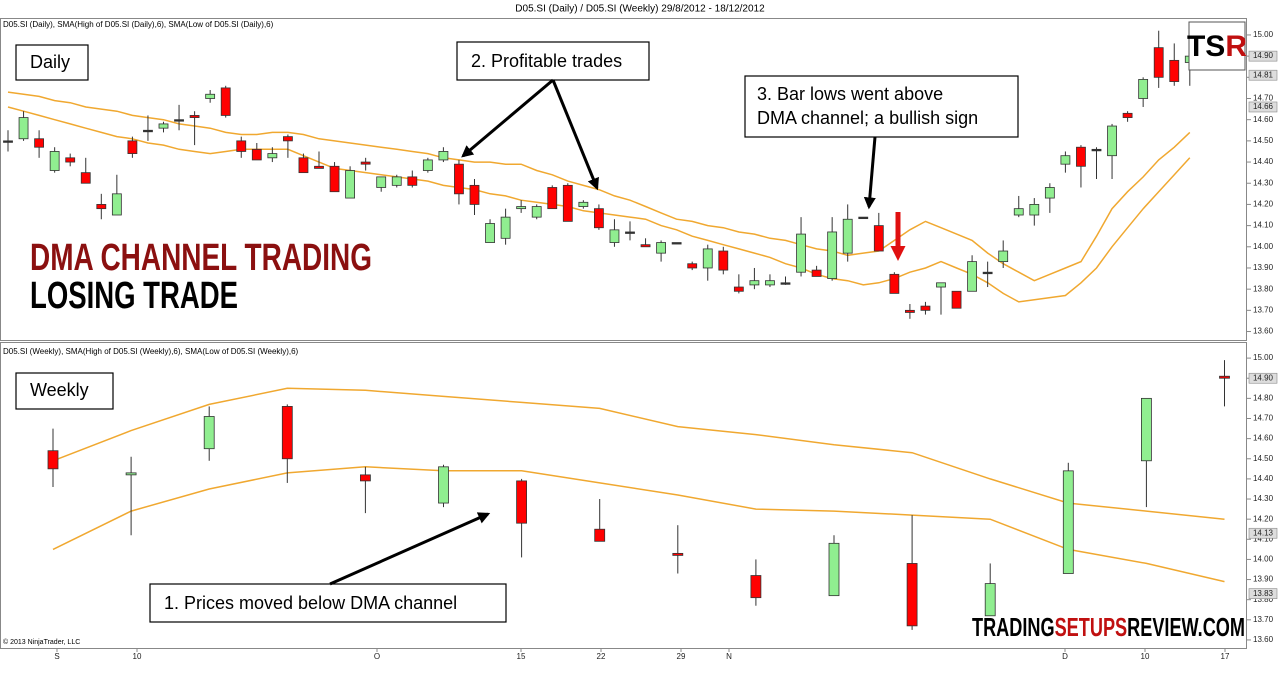  Describe the element at coordinates (328, 603) in the screenshot. I see `annotation-box` at that location.